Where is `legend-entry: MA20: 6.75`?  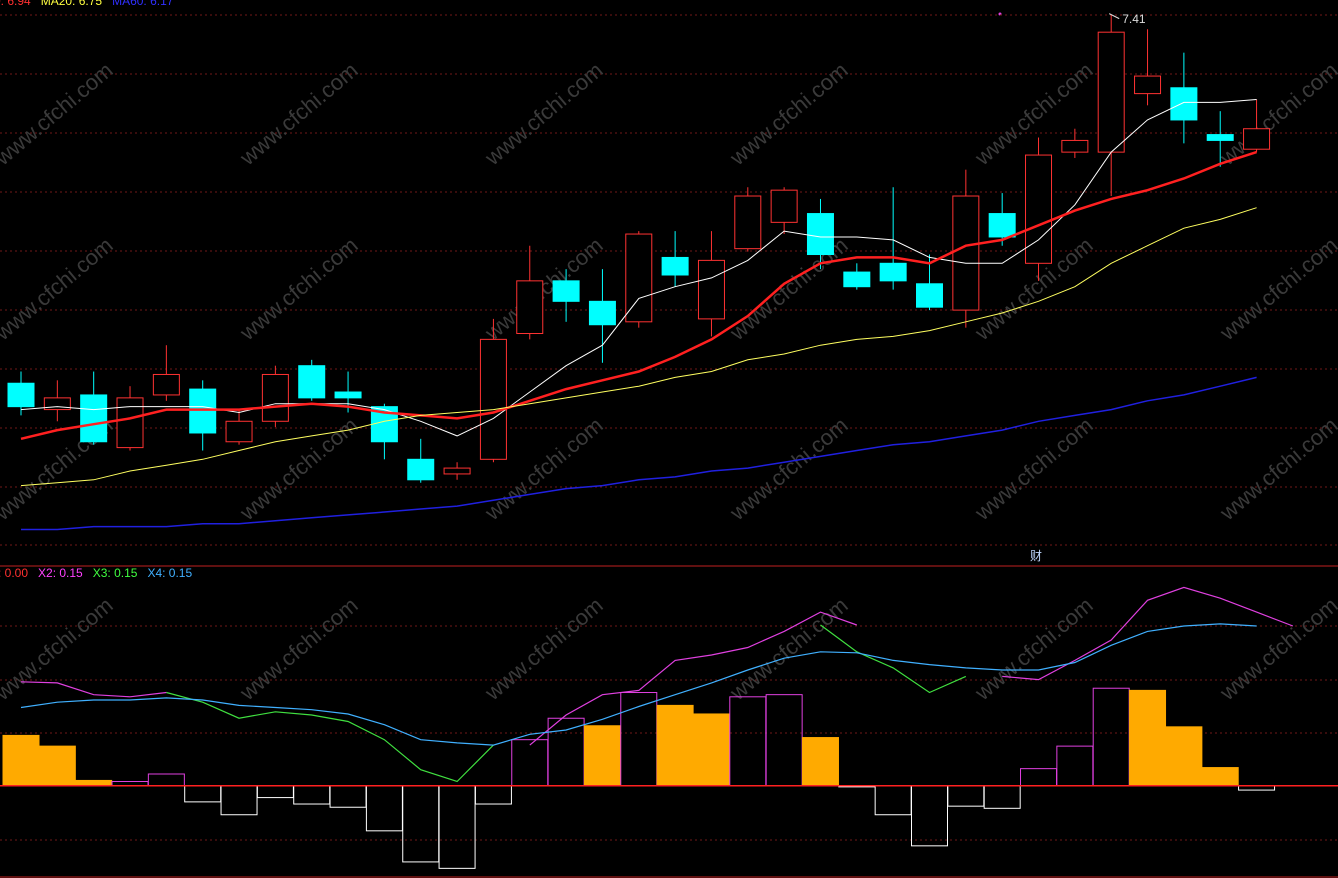 legend-entry: MA20: 6.75 is located at coordinates (72, 4).